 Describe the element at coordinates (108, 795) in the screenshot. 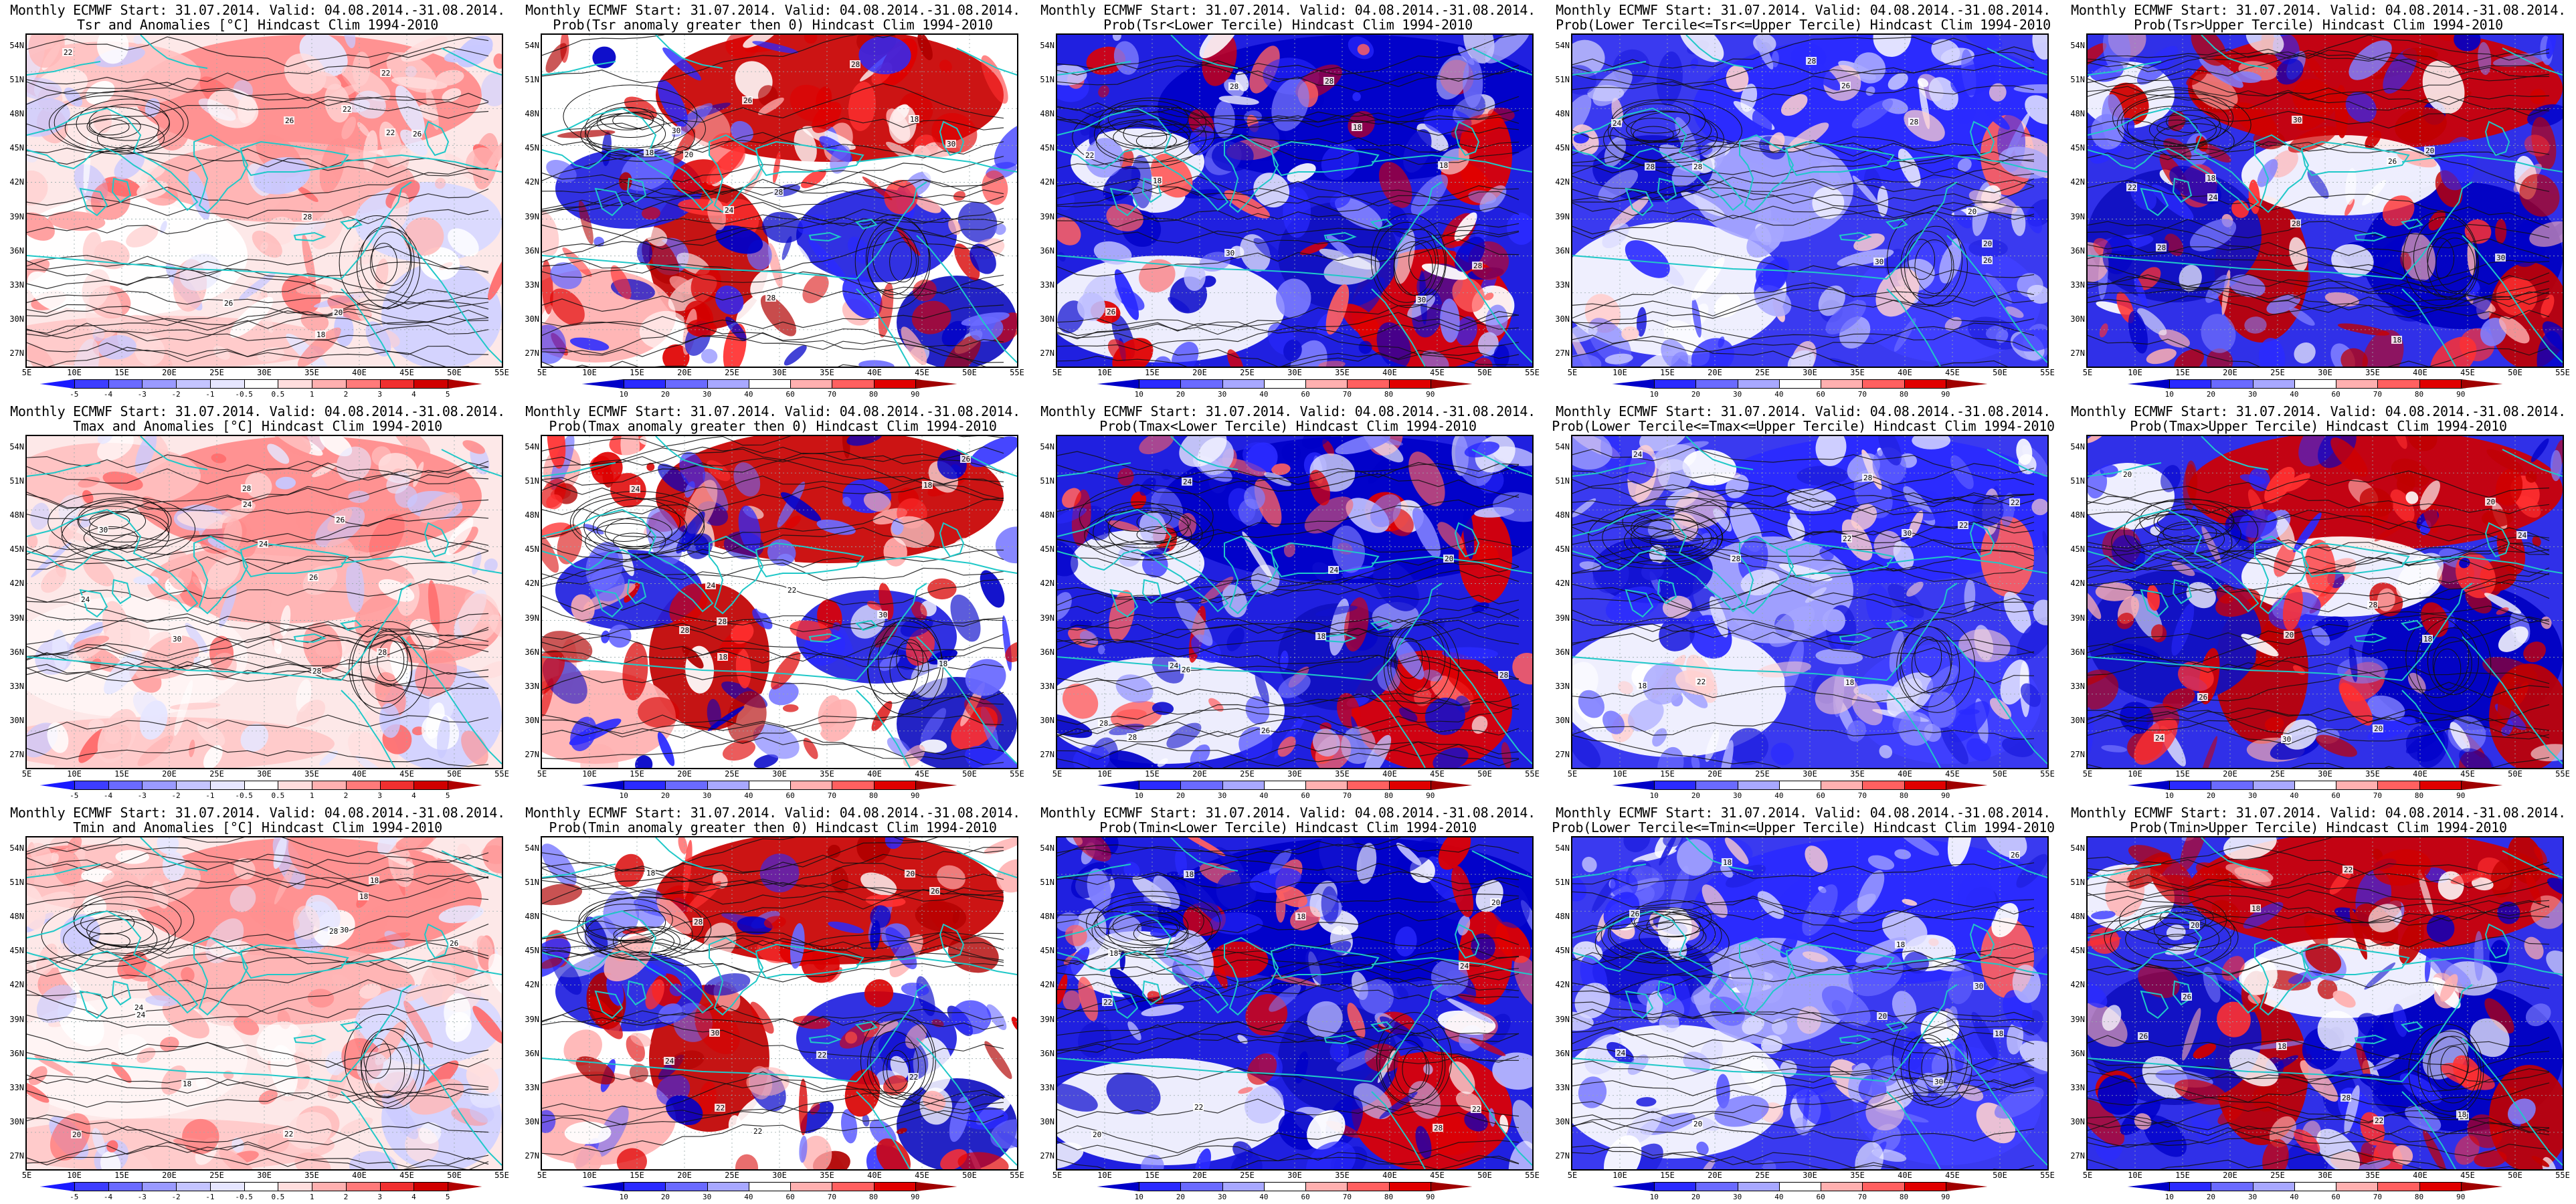

I see `colorbar-label: -4` at that location.